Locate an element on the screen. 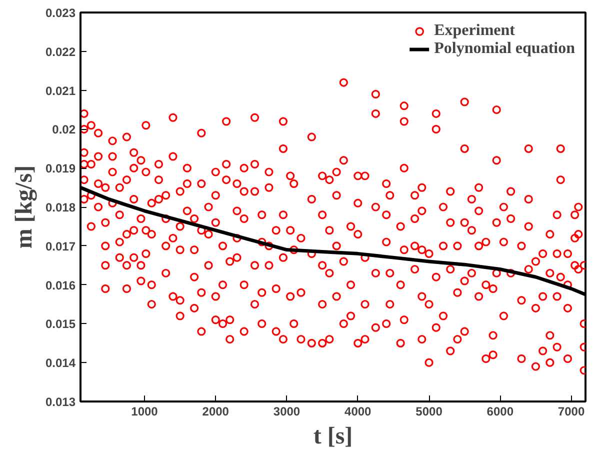 Image resolution: width=597 pixels, height=456 pixels. x-tick-label: 1000 is located at coordinates (144, 411).